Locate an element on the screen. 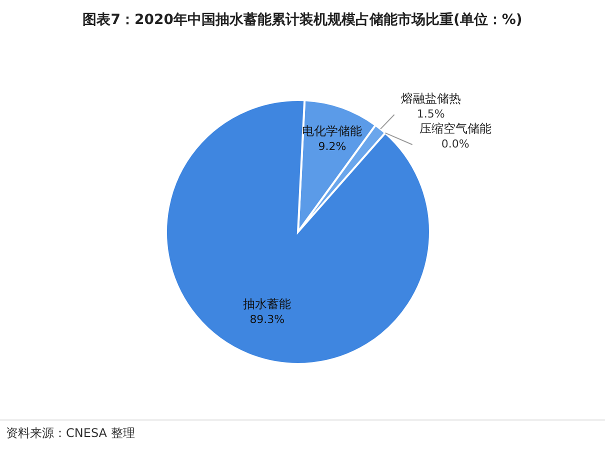 The width and height of the screenshot is (605, 454). data-label: 1.5% is located at coordinates (430, 114).